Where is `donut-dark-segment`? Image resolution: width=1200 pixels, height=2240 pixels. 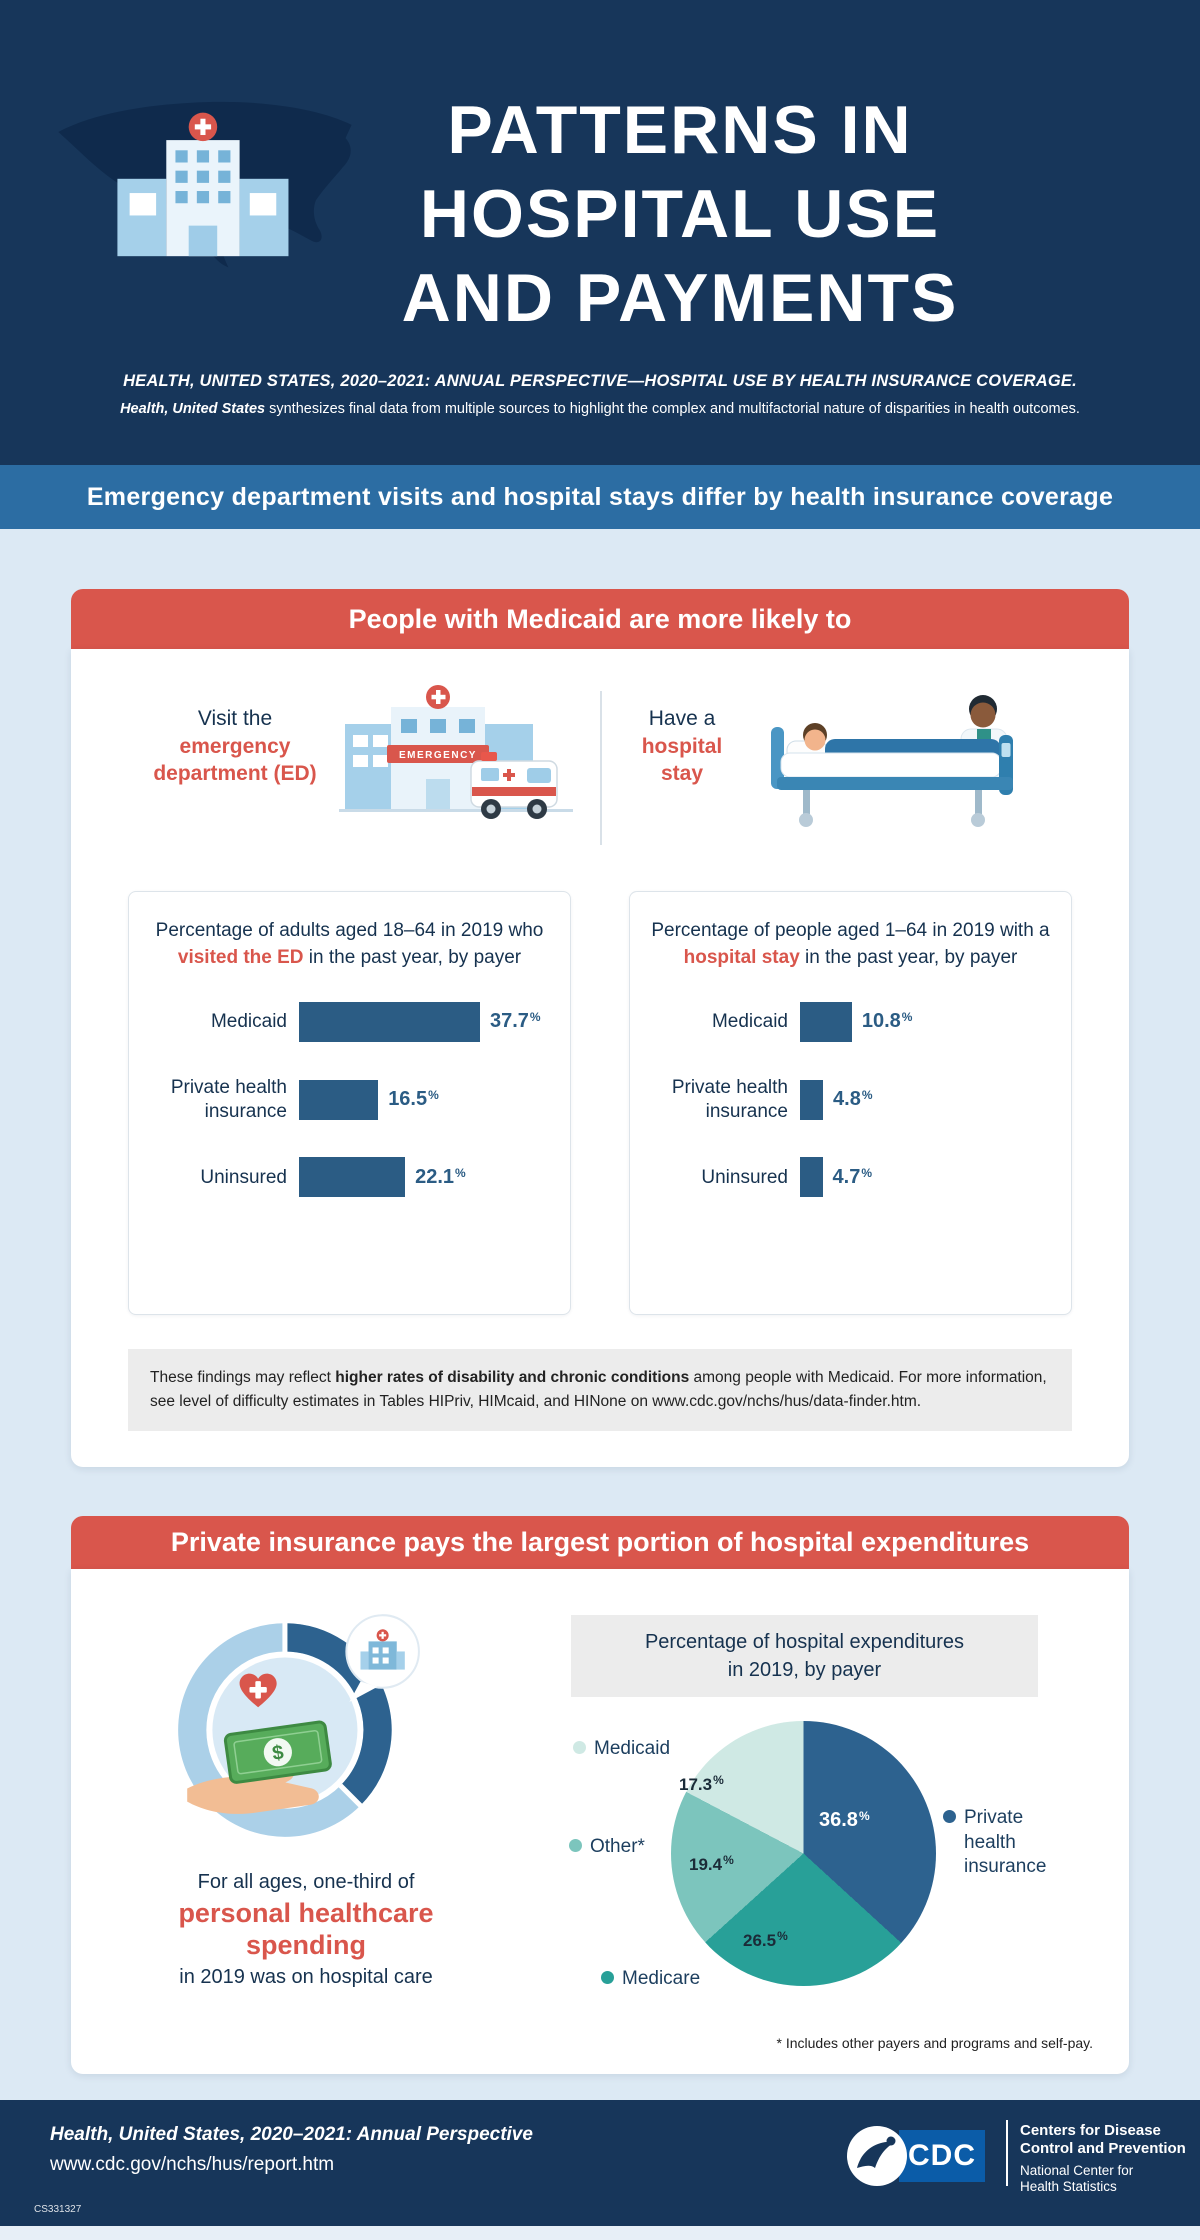 donut-dark-segment is located at coordinates (338, 1714).